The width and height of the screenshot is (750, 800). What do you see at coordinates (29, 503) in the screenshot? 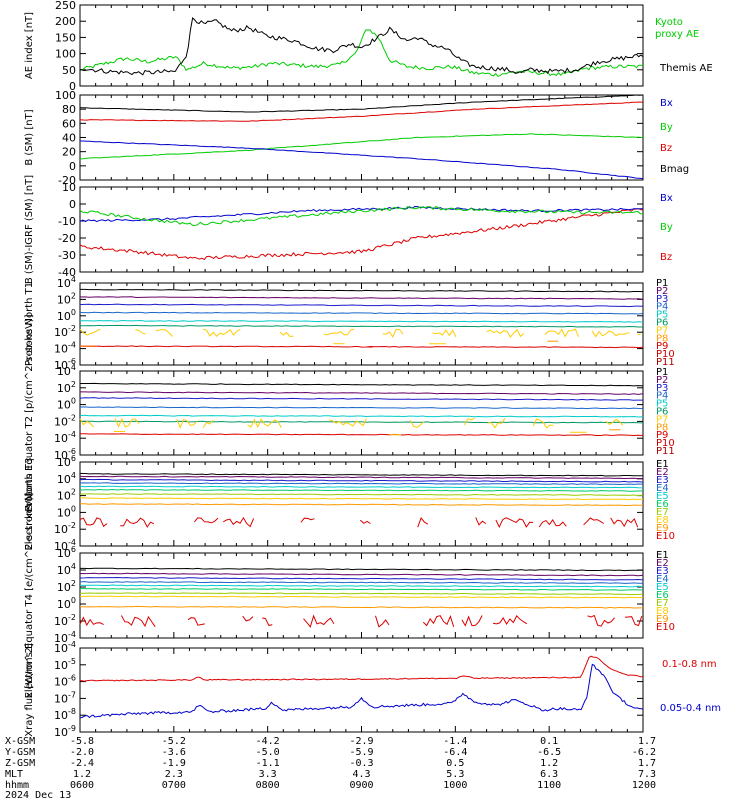
I see `y-axis-label: Electrons North T3` at bounding box center [29, 503].